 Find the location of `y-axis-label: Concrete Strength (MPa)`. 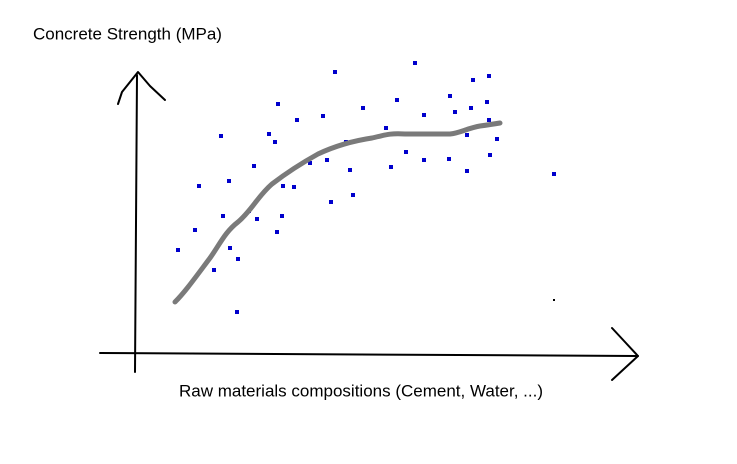

y-axis-label: Concrete Strength (MPa) is located at coordinates (127, 33).